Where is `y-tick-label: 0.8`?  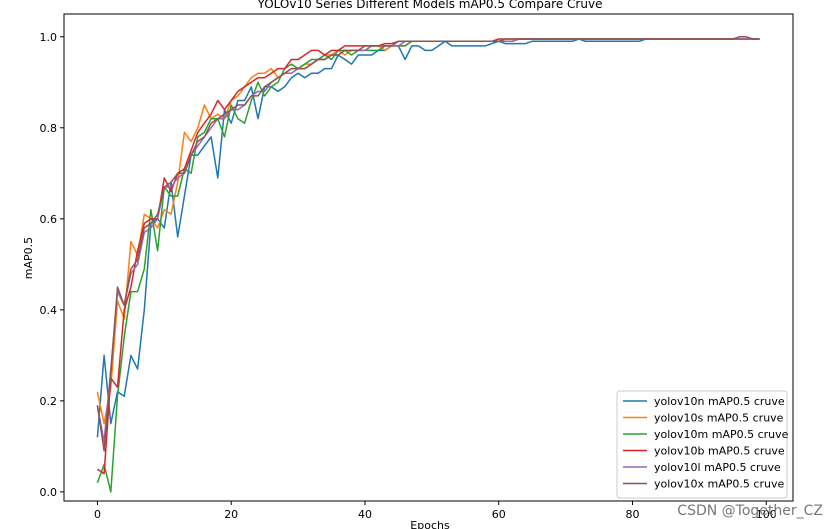 y-tick-label: 0.8 is located at coordinates (49, 128).